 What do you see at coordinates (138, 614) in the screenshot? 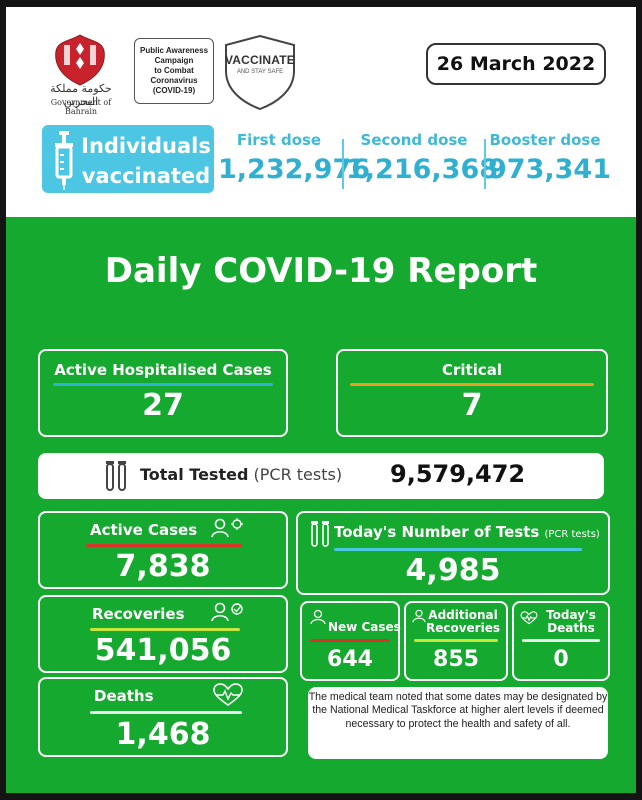
I see `recoveries-label: Recoveries` at bounding box center [138, 614].